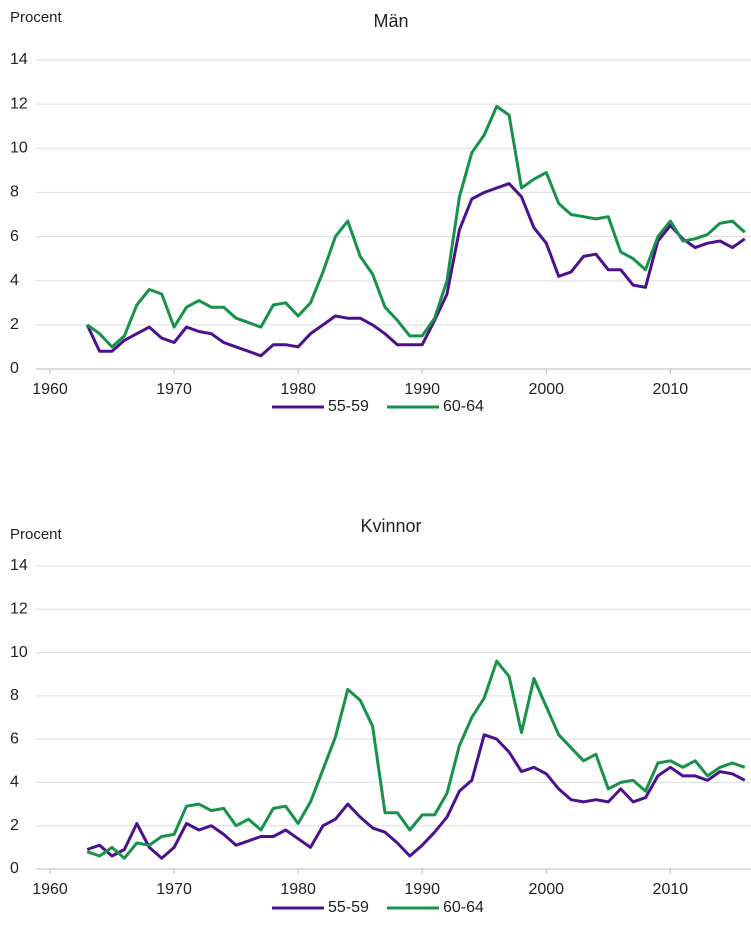  What do you see at coordinates (390, 526) in the screenshot?
I see `chart-title: Kvinnor` at bounding box center [390, 526].